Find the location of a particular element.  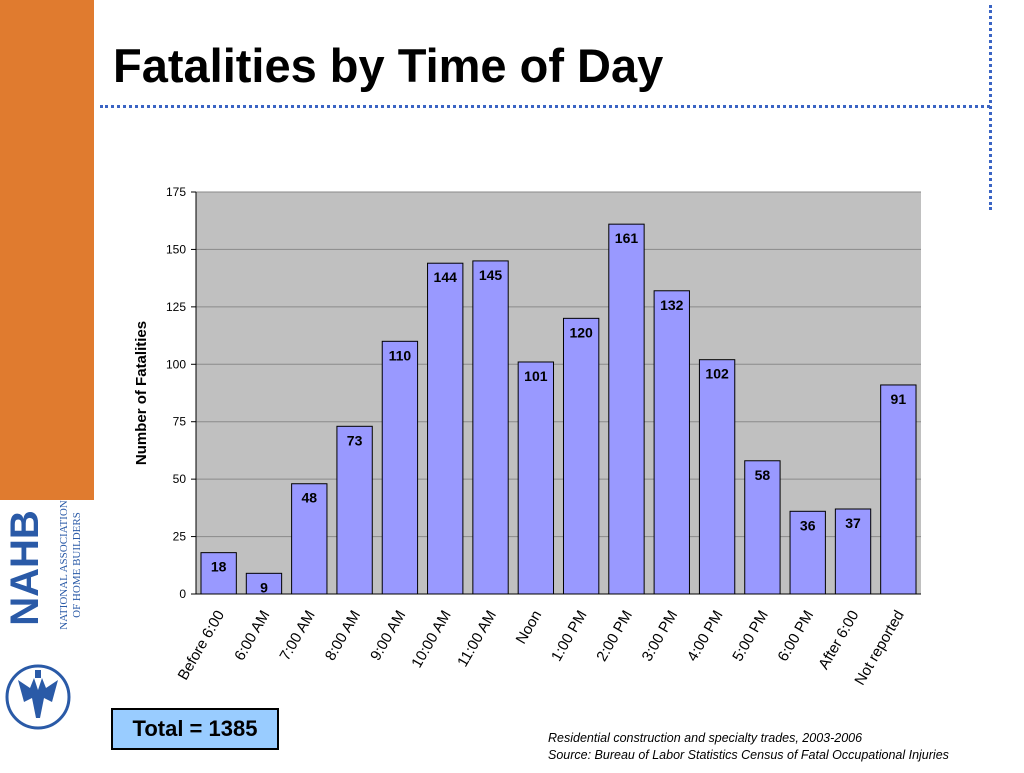

data-label: 110 is located at coordinates (400, 355).